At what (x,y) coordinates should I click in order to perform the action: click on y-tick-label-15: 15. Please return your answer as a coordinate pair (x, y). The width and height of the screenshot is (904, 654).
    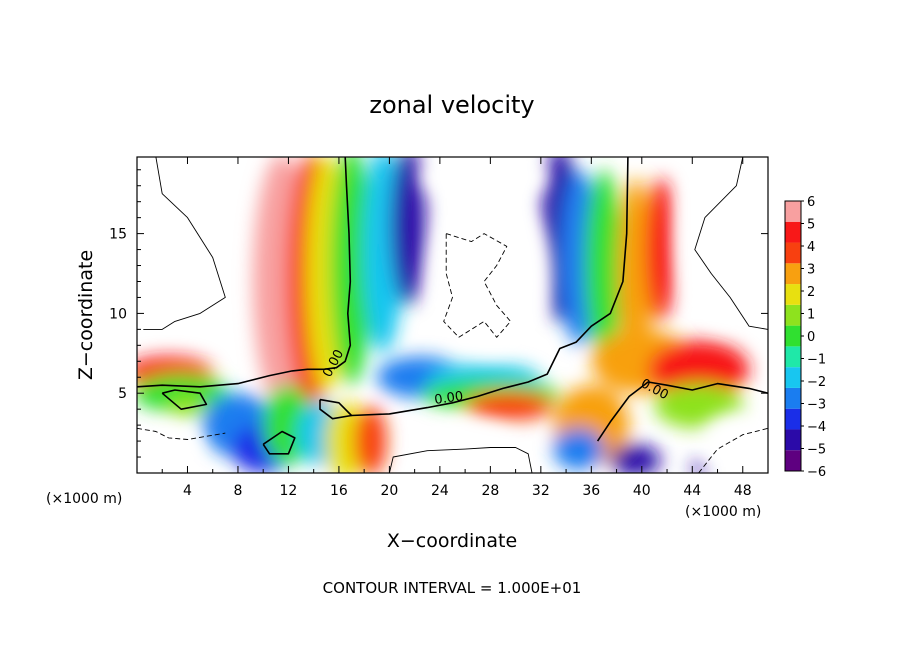
    Looking at the image, I should click on (118, 235).